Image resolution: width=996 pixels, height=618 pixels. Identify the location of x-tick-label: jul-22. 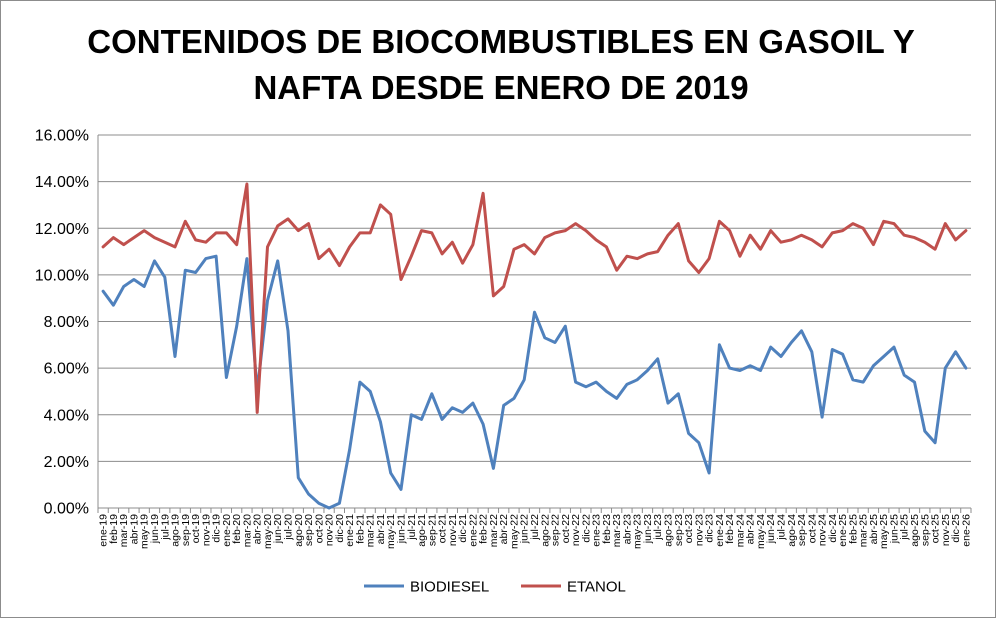
(535, 527).